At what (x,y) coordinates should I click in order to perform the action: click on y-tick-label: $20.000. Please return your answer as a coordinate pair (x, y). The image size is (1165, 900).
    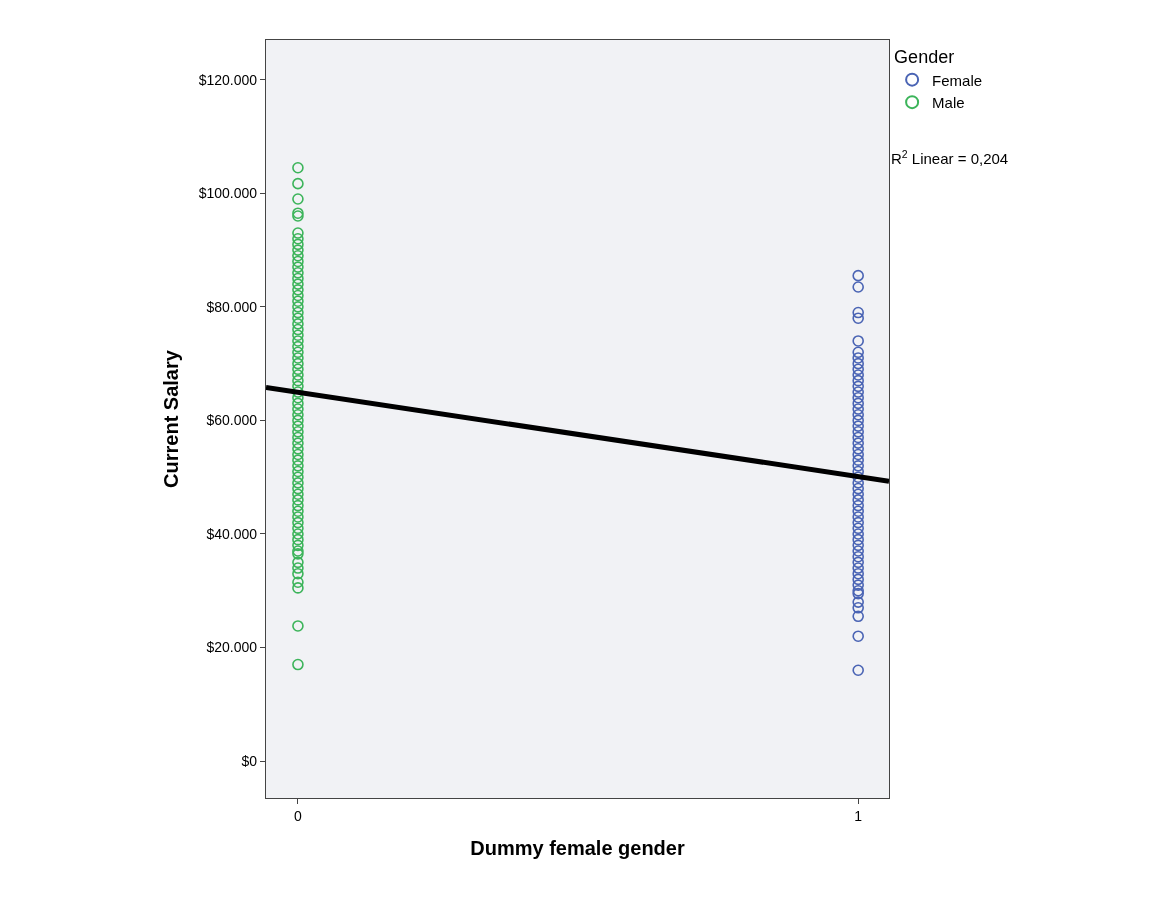
    Looking at the image, I should click on (232, 647).